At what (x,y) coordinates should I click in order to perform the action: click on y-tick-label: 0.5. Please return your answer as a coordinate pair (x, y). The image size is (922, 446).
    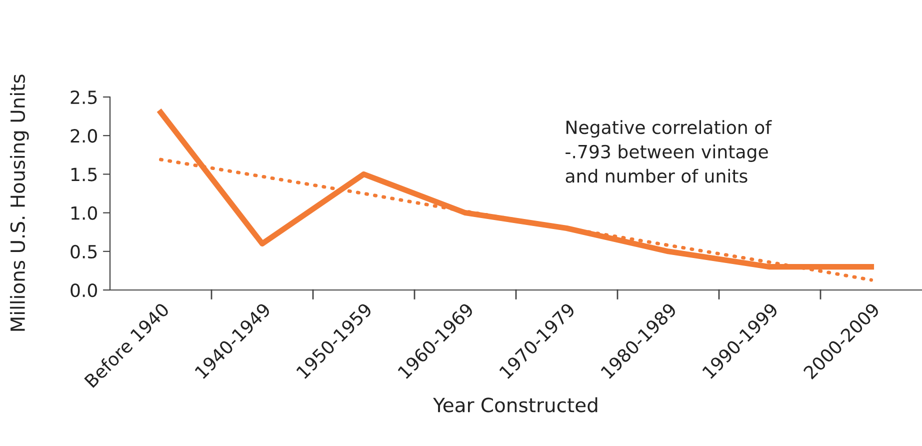
    Looking at the image, I should click on (83, 251).